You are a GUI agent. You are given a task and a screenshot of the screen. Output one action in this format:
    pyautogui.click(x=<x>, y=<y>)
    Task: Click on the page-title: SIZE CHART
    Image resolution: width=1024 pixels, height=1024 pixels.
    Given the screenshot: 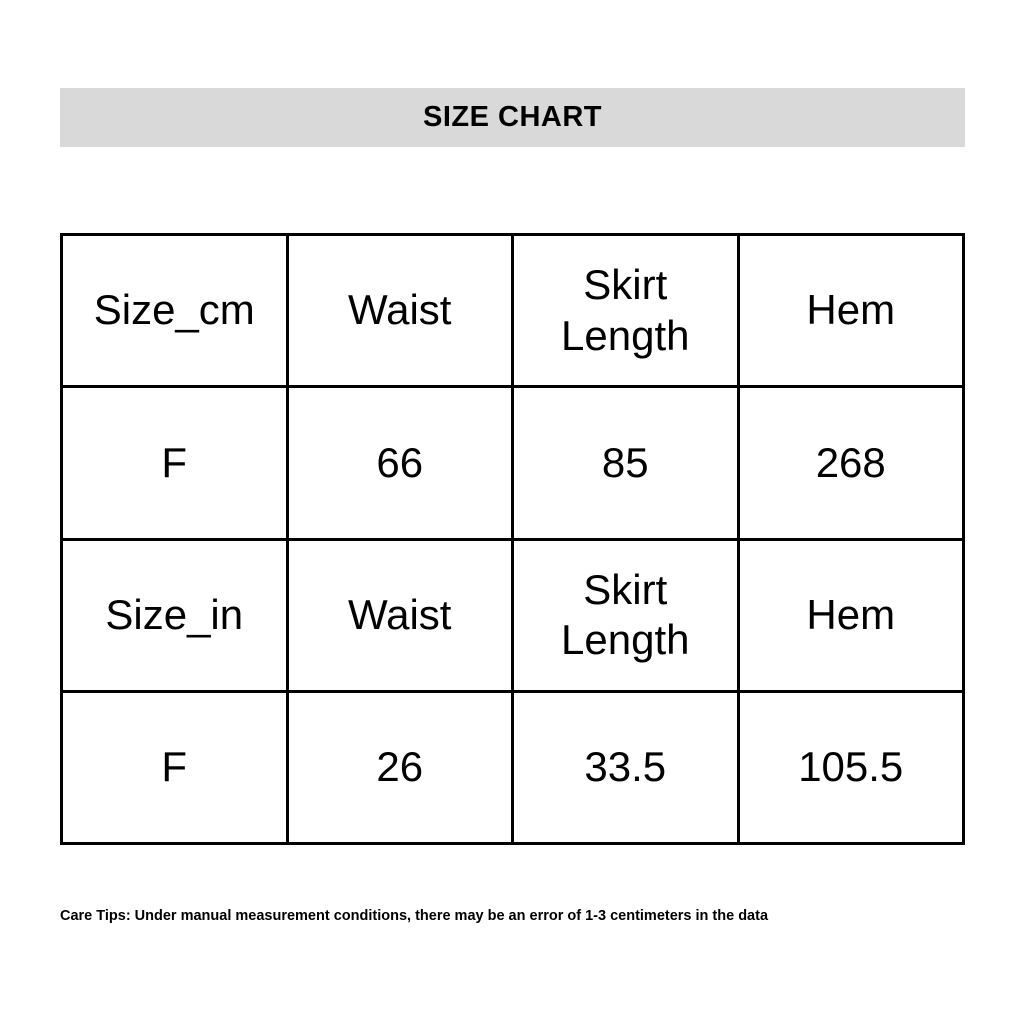 What is the action you would take?
    pyautogui.click(x=512, y=117)
    